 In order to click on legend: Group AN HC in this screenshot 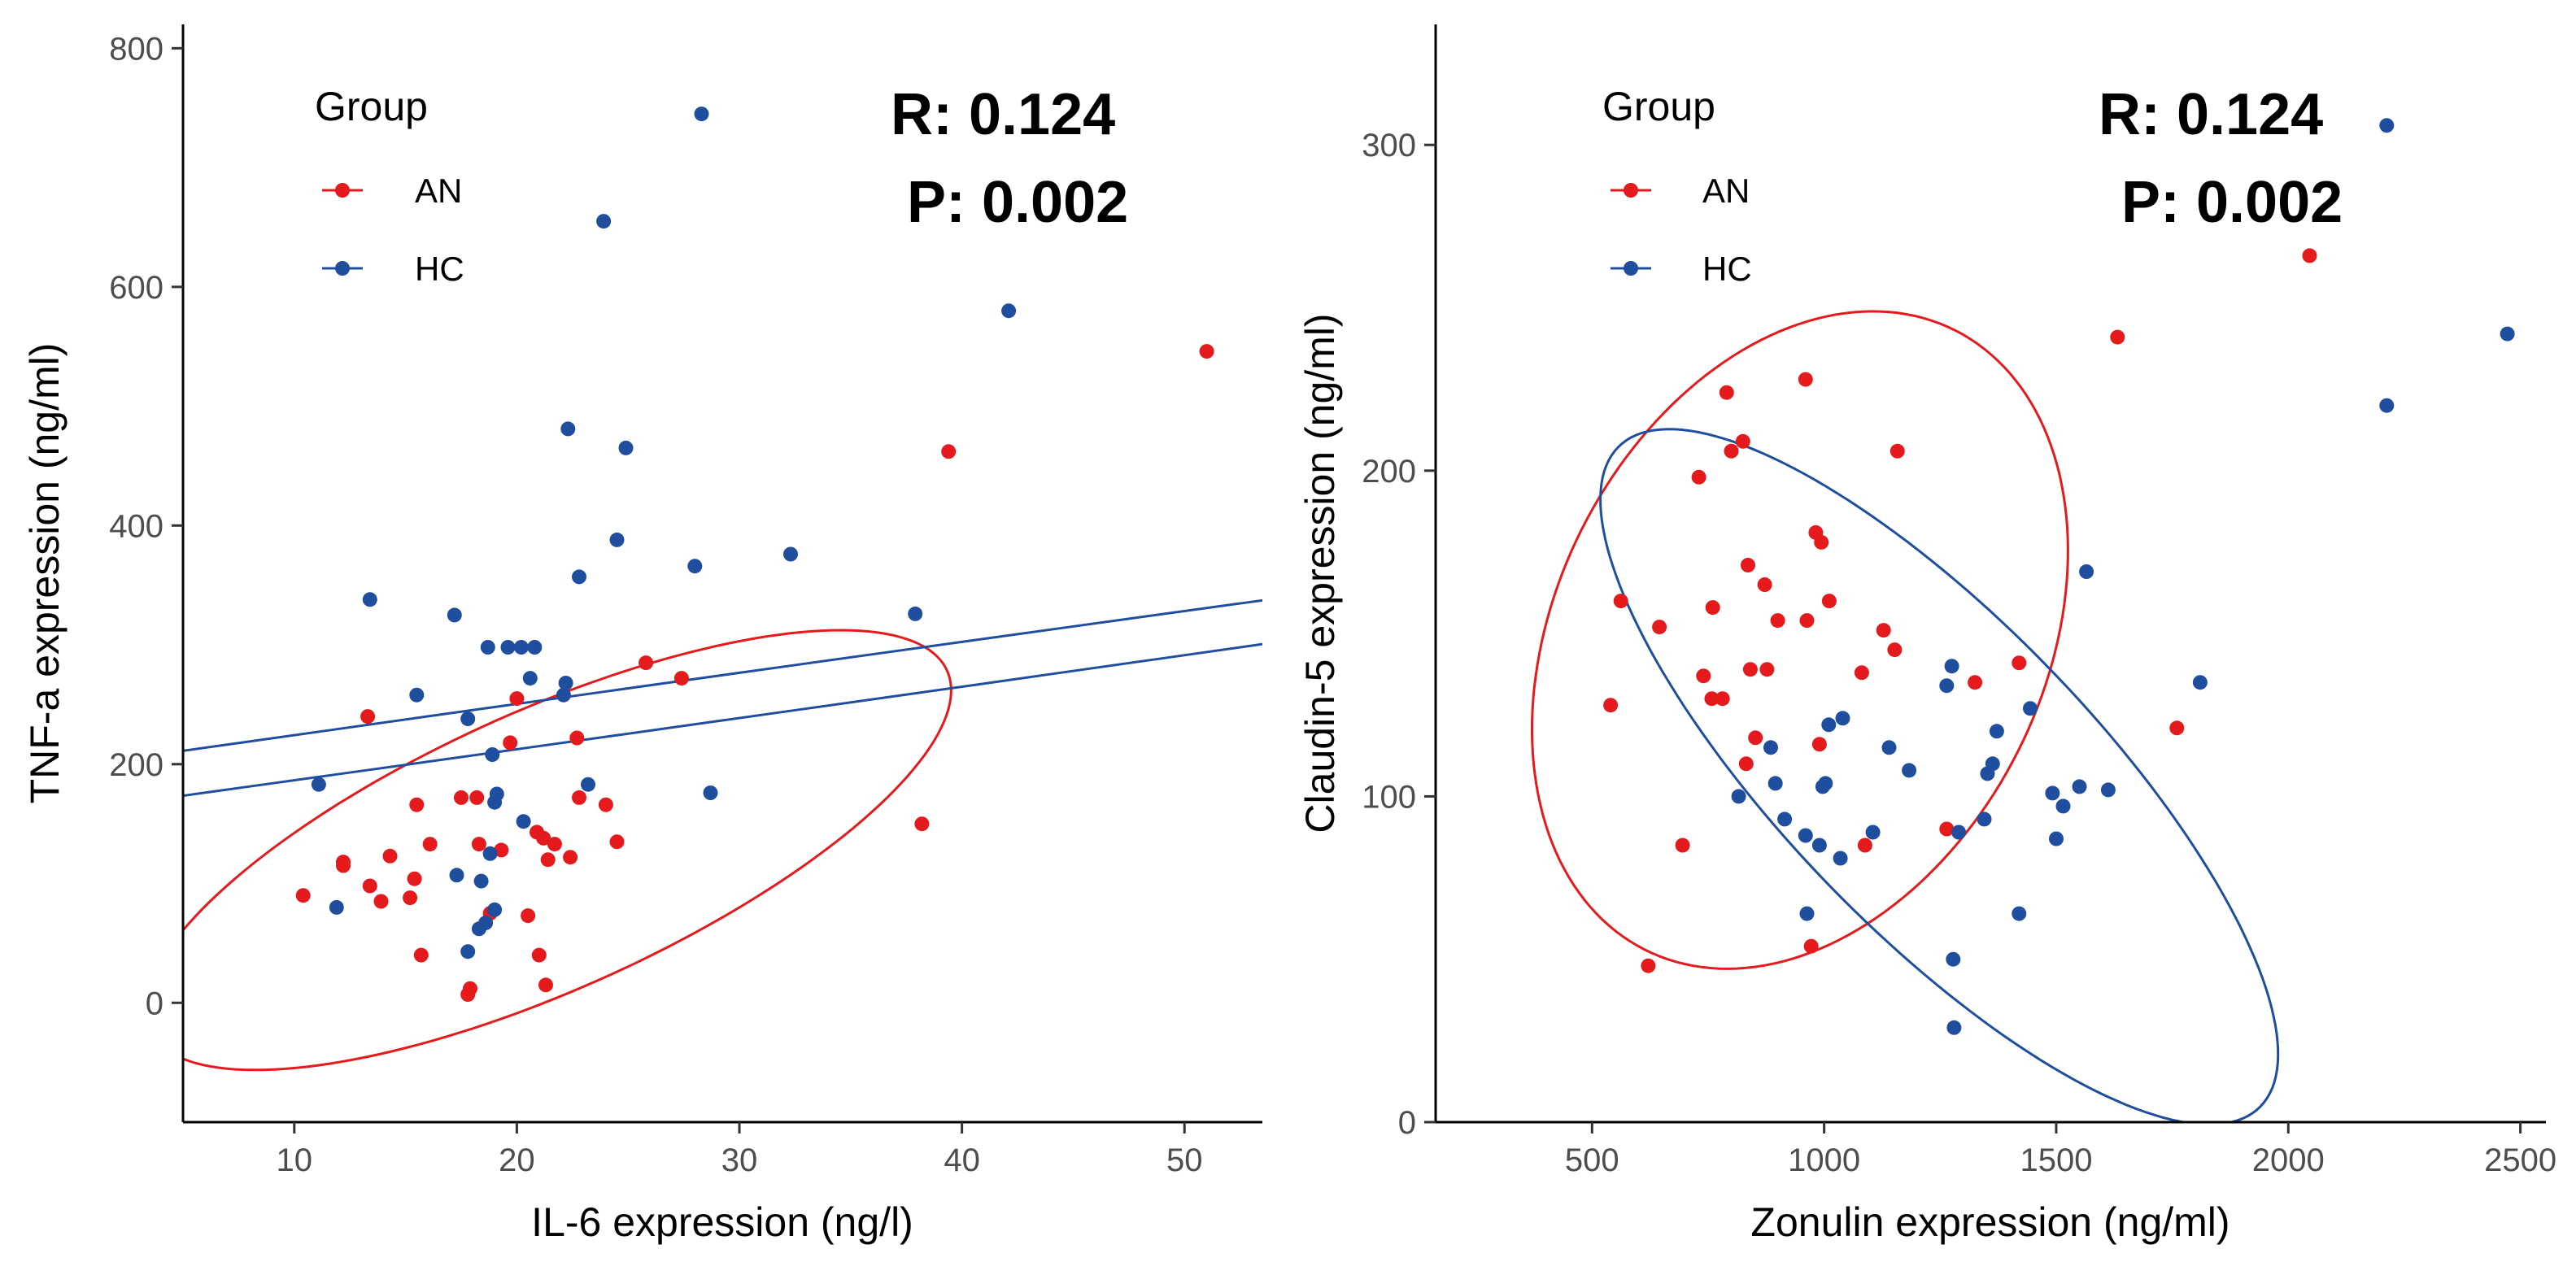, I will do `click(1677, 186)`.